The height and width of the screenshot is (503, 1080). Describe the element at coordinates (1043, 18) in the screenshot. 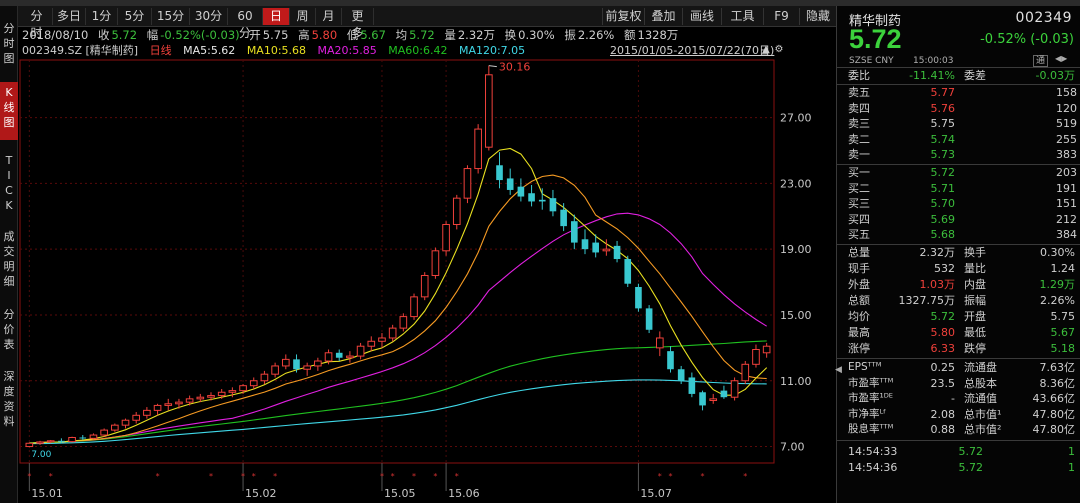

I see `stock-code: 002349` at that location.